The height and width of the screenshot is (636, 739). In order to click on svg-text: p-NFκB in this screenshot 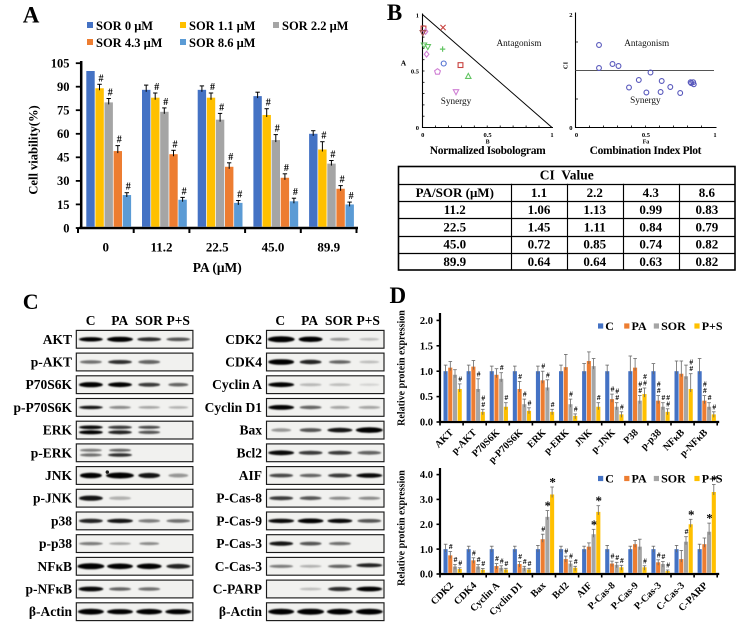, I will do `click(49, 589)`.